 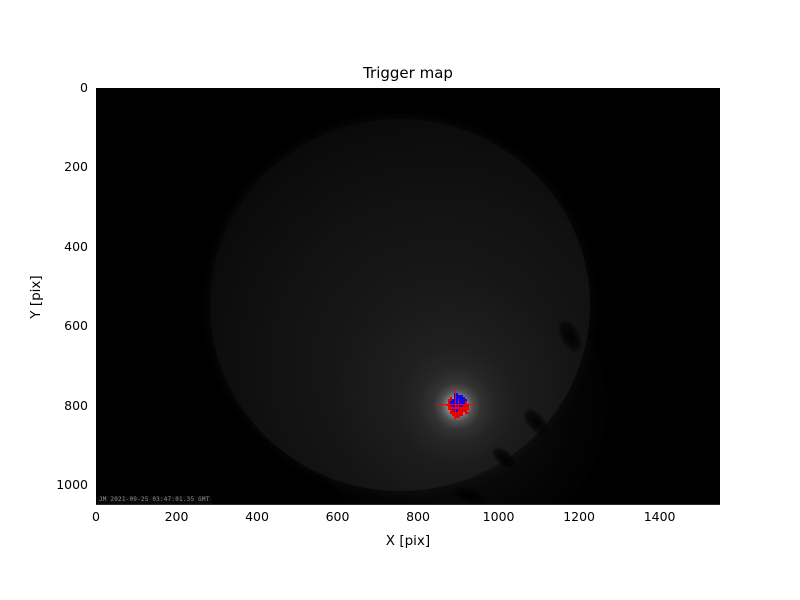 I want to click on y-tick-label: 800, so click(x=76, y=405).